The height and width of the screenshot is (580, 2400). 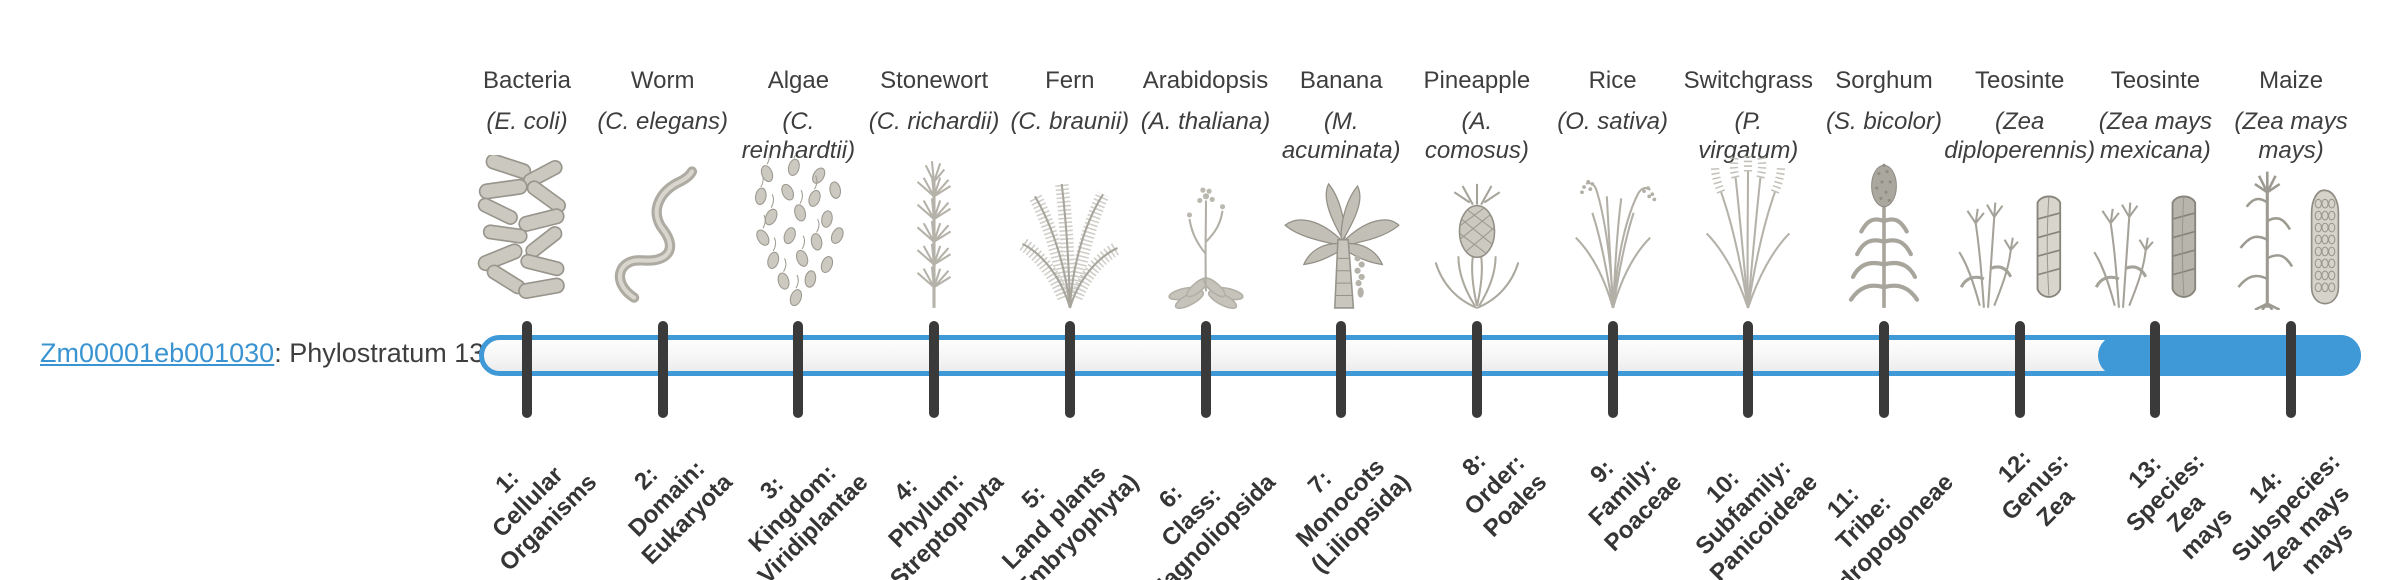 I want to click on stonewort-icon, so click(x=934, y=235).